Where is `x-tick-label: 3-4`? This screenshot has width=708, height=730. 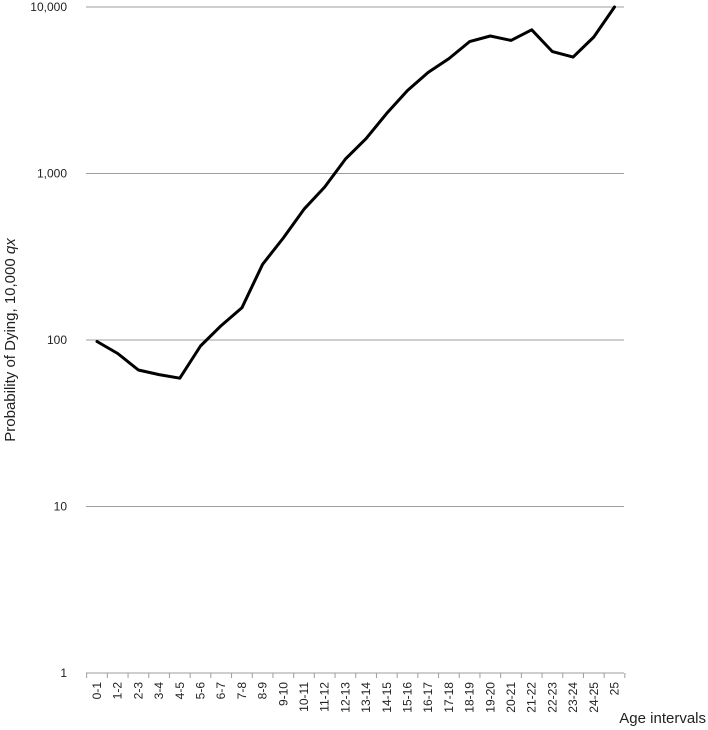
x-tick-label: 3-4 is located at coordinates (159, 691).